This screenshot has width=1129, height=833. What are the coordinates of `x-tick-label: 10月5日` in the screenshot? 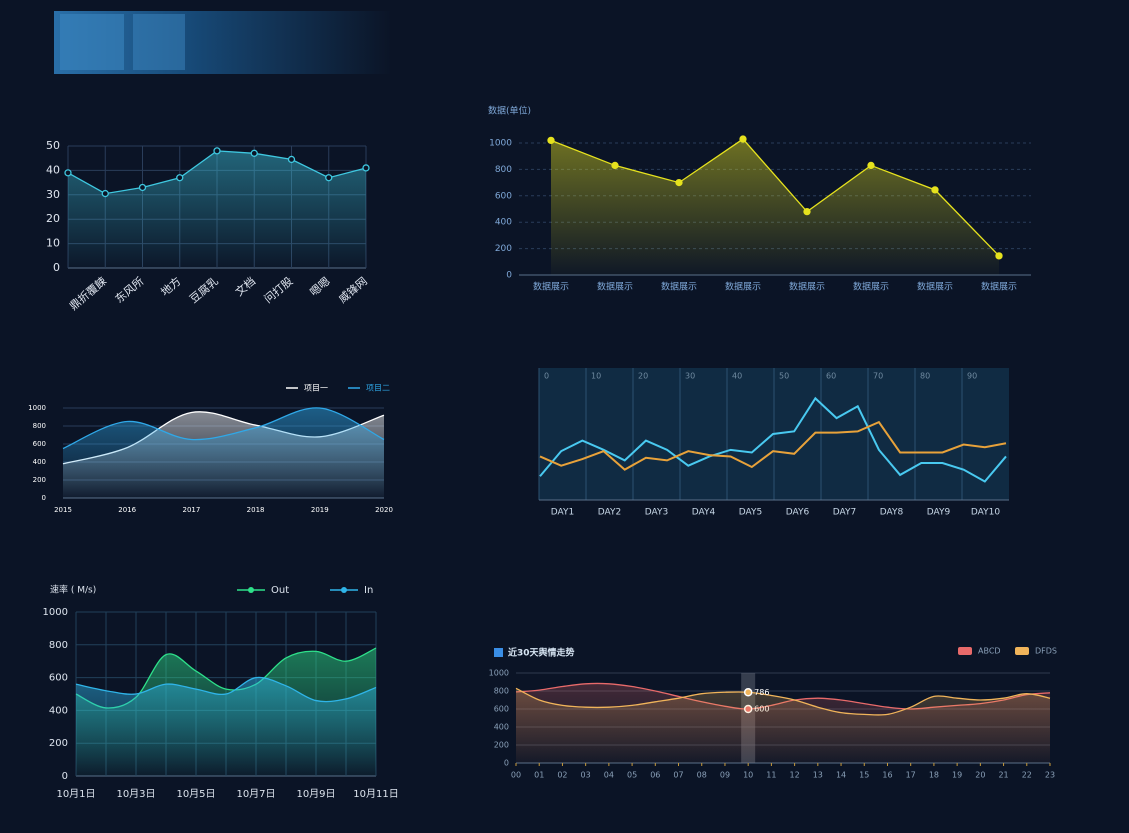 It's located at (195, 794).